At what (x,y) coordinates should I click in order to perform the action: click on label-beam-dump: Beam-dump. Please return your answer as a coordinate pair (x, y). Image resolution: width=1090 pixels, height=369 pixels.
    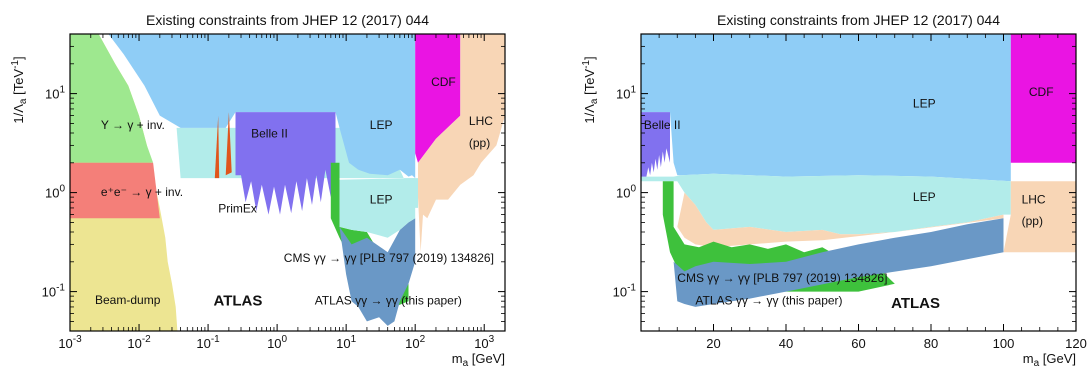
    Looking at the image, I should click on (128, 300).